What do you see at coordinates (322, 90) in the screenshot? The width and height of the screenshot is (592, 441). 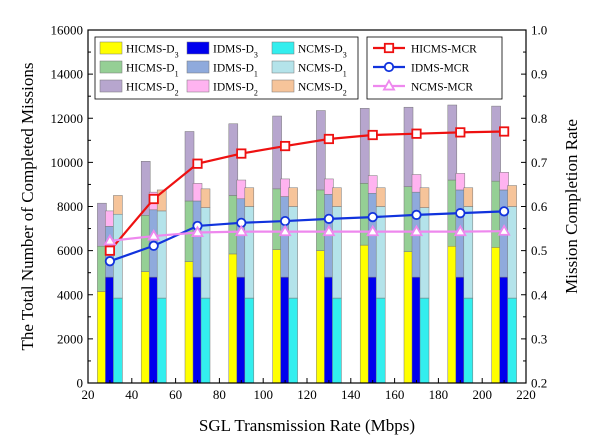 I see `legend-label-ncms-d2: NCMS-D2` at bounding box center [322, 90].